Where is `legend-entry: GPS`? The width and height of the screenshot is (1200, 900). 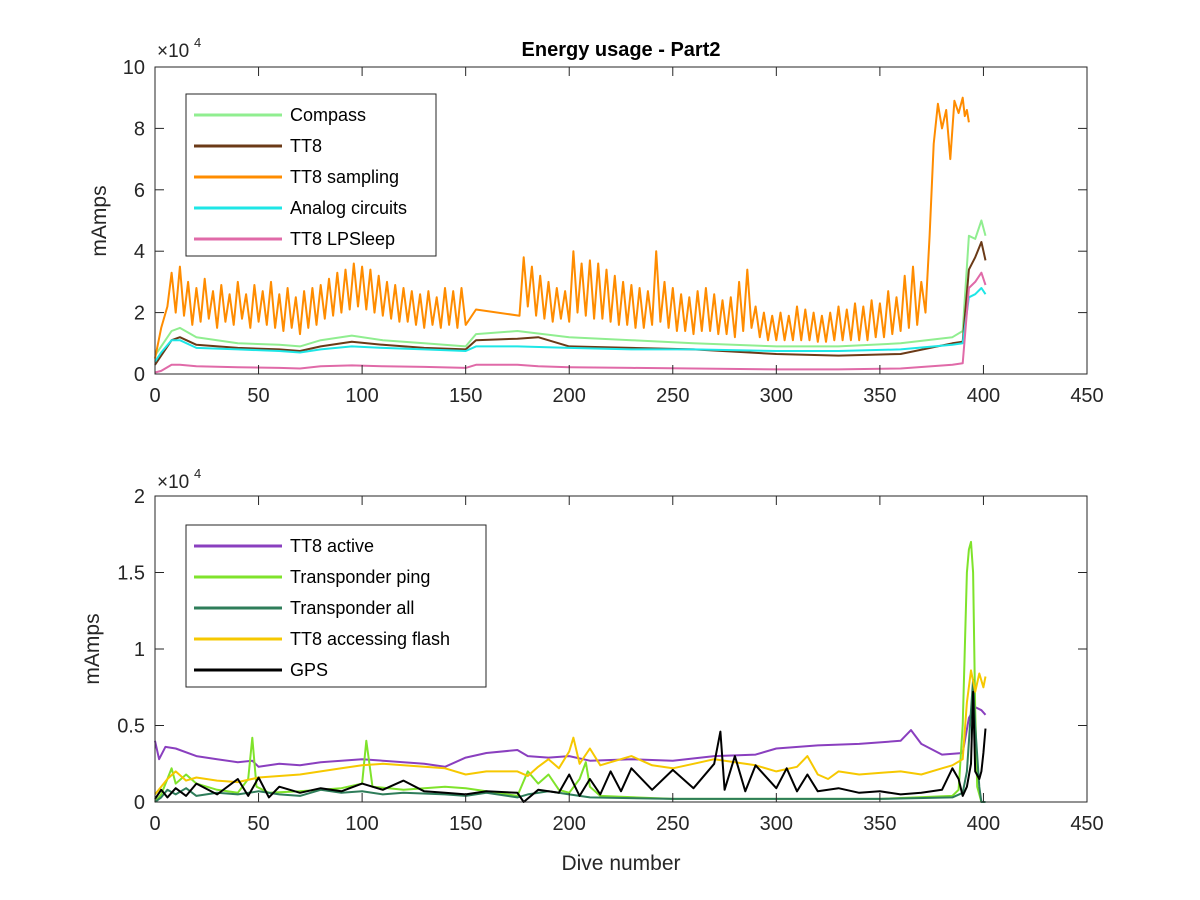
legend-entry: GPS is located at coordinates (309, 670).